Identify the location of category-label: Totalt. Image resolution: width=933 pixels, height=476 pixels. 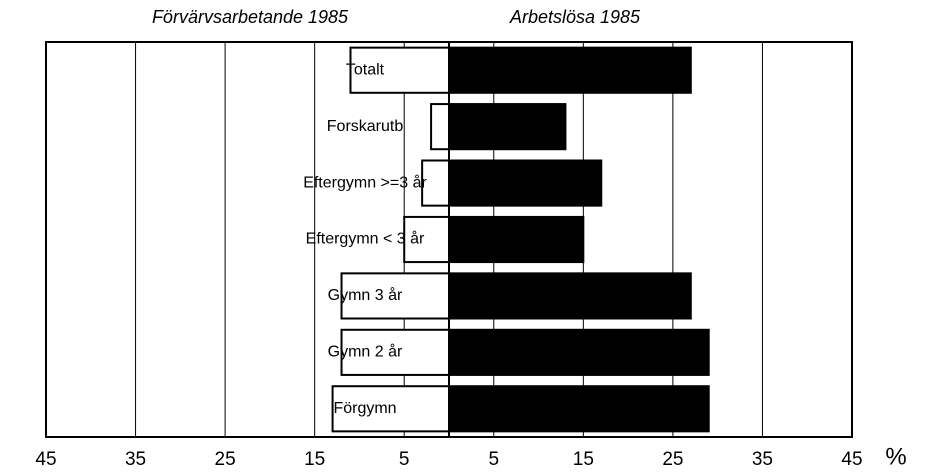
(365, 69).